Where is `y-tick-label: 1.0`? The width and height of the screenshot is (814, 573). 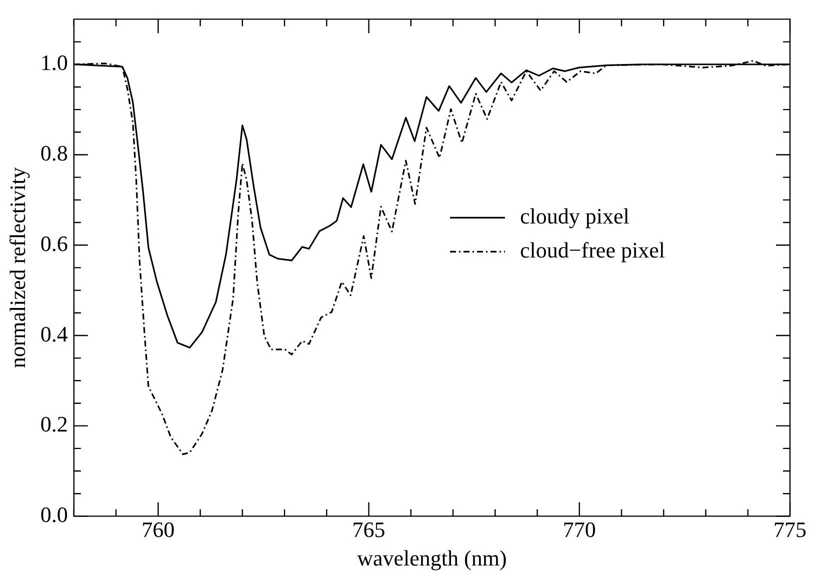
y-tick-label: 1.0 is located at coordinates (54, 63).